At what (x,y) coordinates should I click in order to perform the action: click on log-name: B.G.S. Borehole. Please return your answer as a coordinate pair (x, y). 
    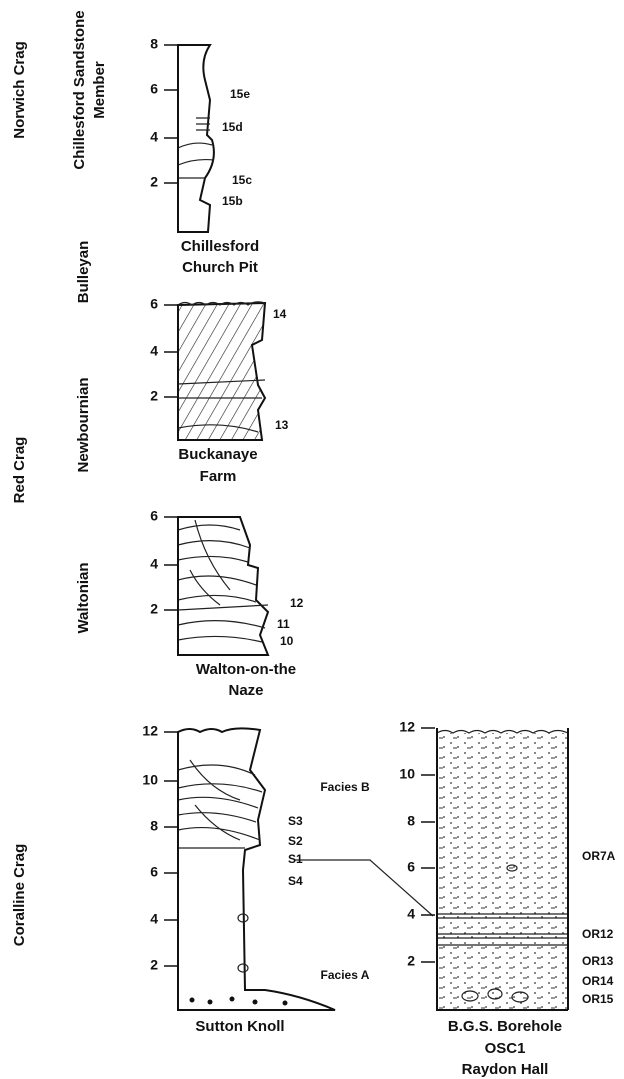
    Looking at the image, I should click on (505, 1026).